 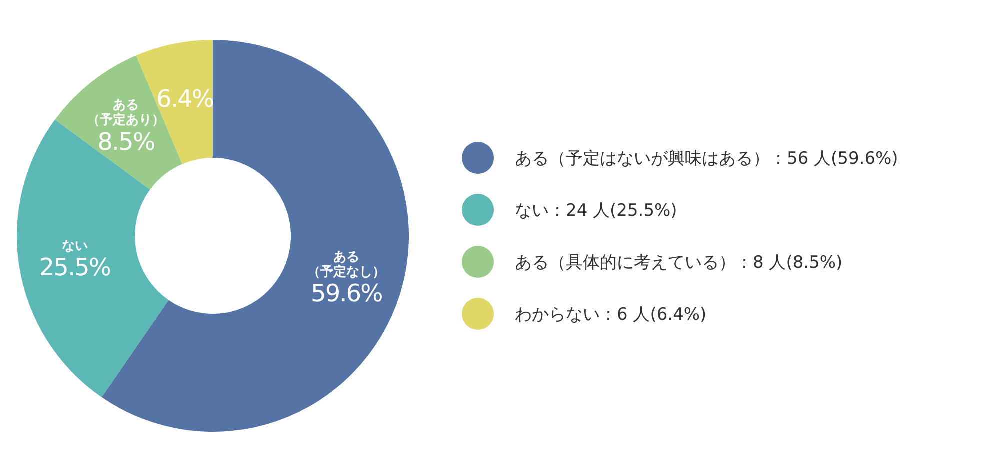 What do you see at coordinates (75, 246) in the screenshot?
I see `text: ない` at bounding box center [75, 246].